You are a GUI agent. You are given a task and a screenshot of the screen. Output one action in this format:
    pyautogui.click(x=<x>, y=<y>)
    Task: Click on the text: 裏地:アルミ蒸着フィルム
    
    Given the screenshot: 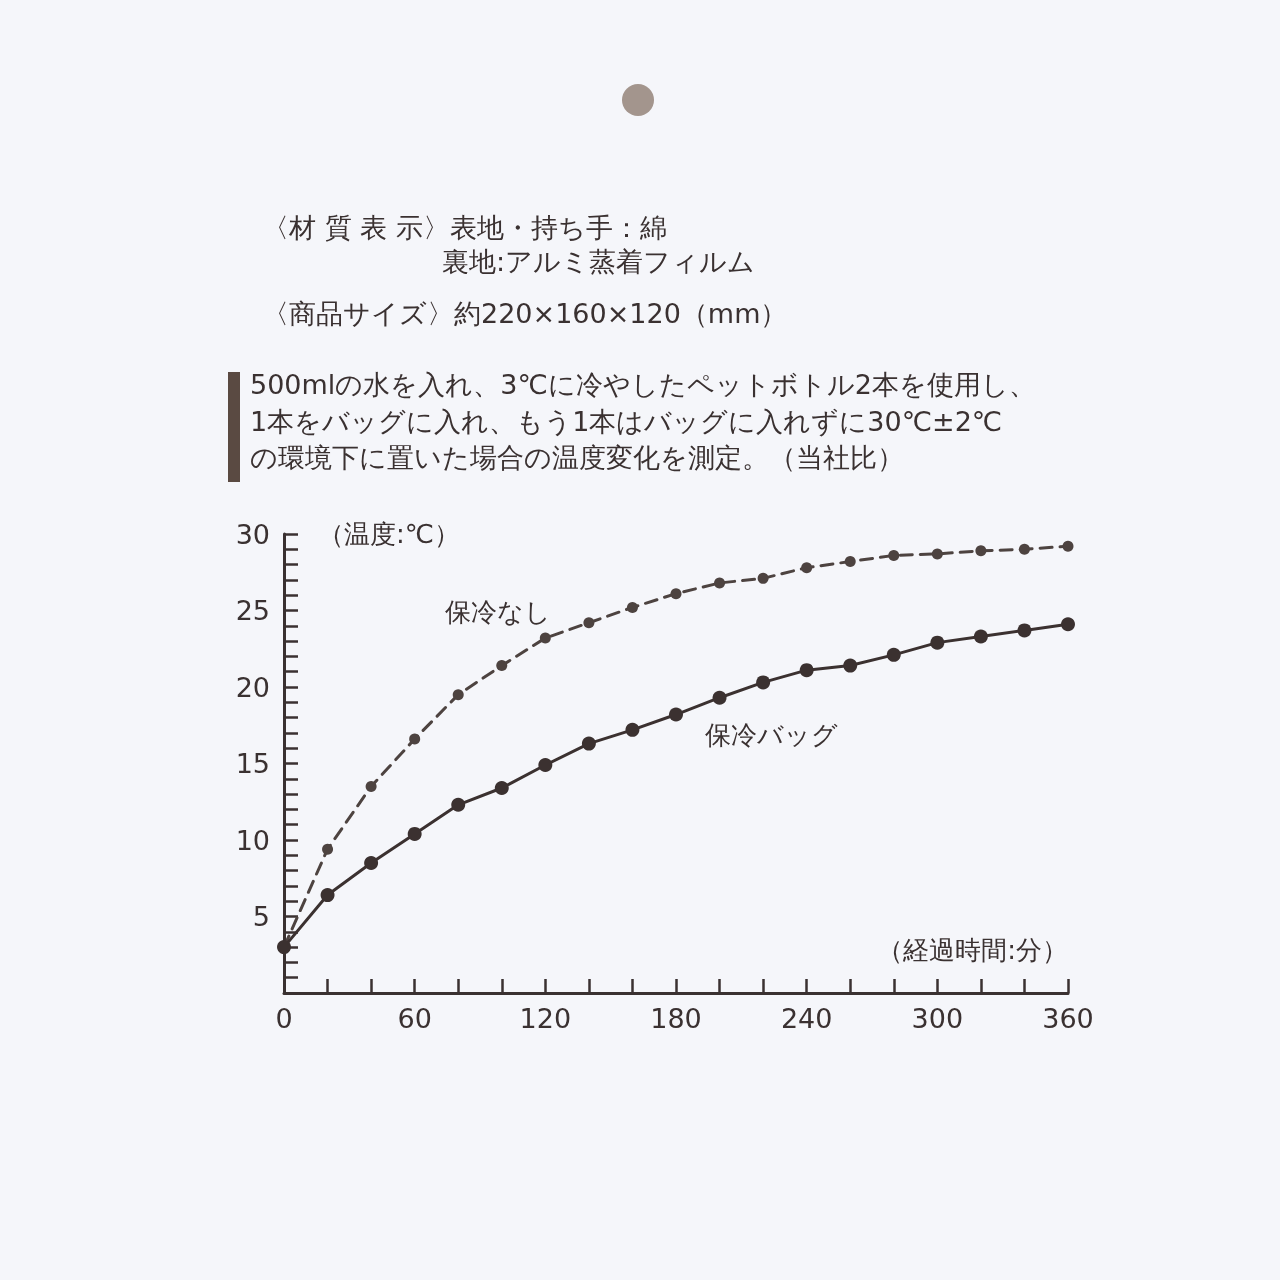 What is the action you would take?
    pyautogui.click(x=599, y=262)
    